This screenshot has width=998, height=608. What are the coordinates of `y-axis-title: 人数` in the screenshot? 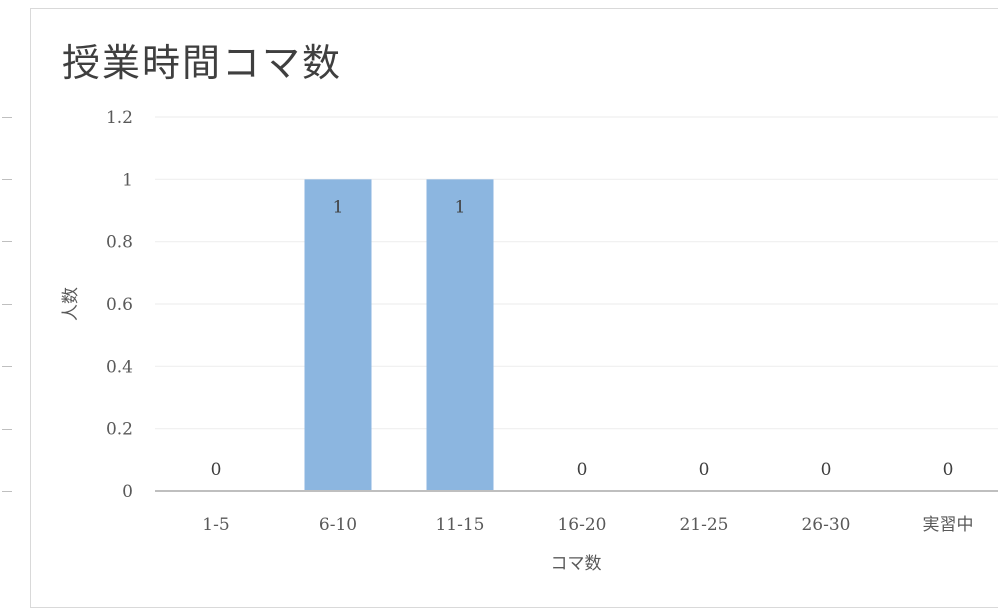 It's located at (71, 304).